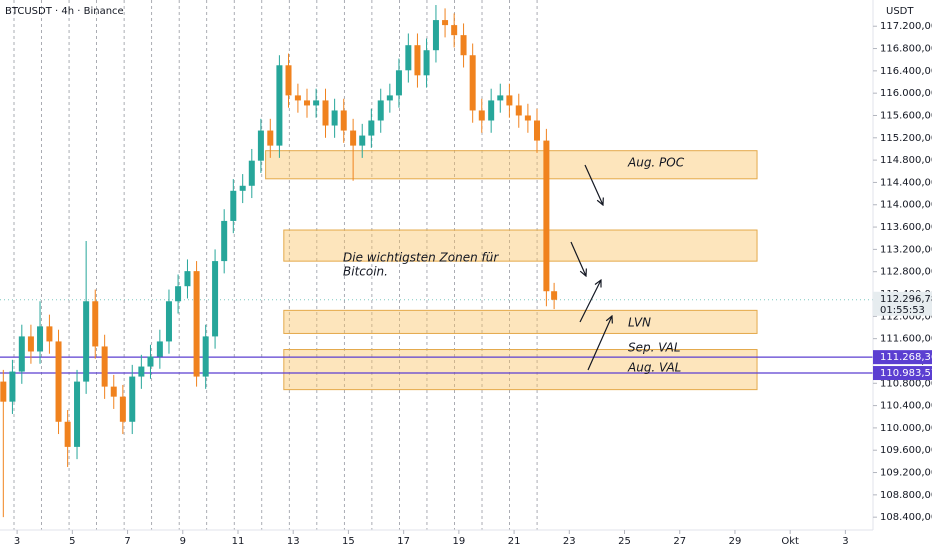 The image size is (932, 550). Describe the element at coordinates (906, 272) in the screenshot. I see `y-tick-label: 112.800,00` at that location.